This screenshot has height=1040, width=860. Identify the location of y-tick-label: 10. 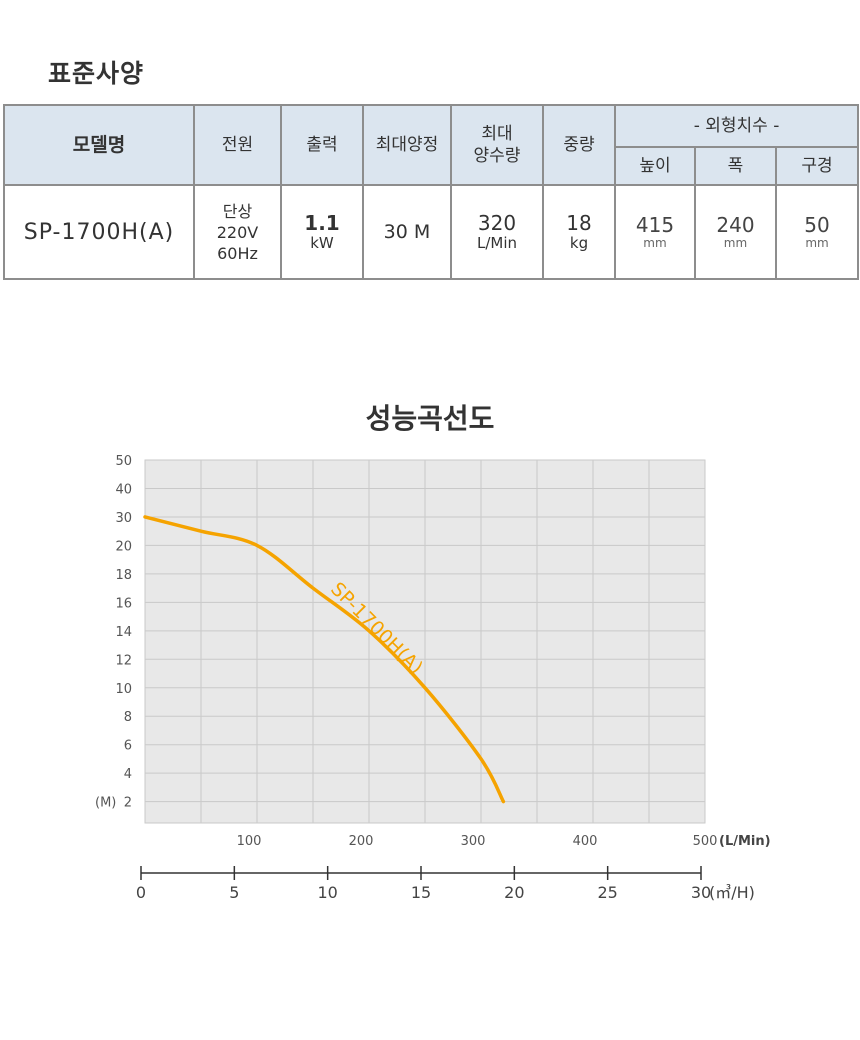
(123, 689).